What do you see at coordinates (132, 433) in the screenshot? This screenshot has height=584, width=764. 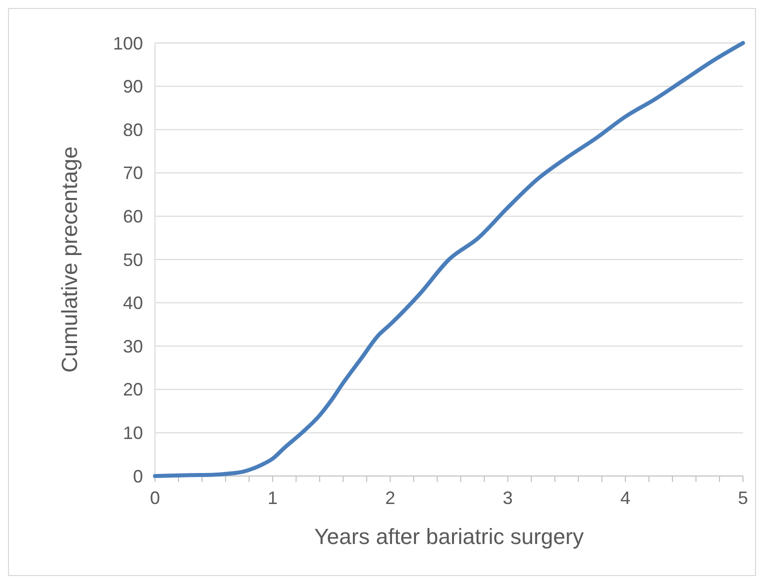 I see `y-tick-label: 10` at bounding box center [132, 433].